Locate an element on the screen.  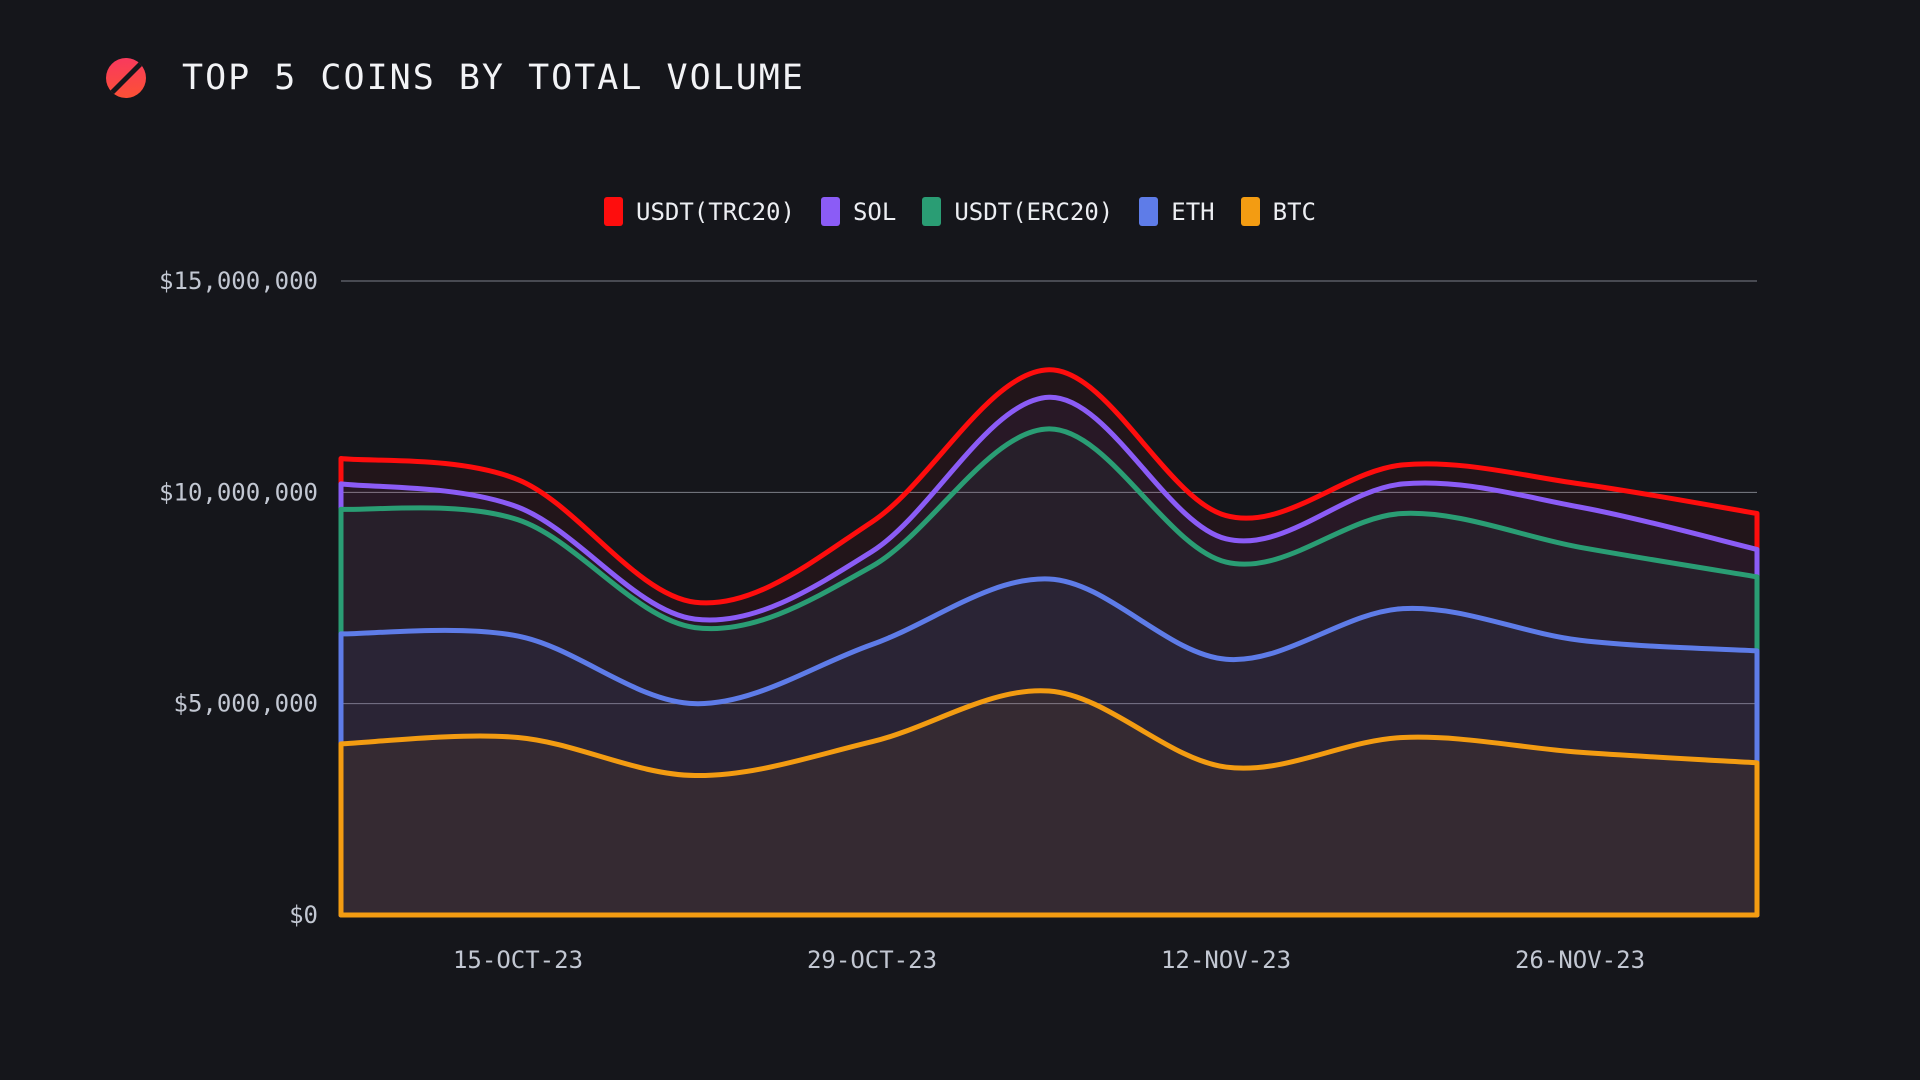
legend-item-sol: SOL is located at coordinates (858, 211).